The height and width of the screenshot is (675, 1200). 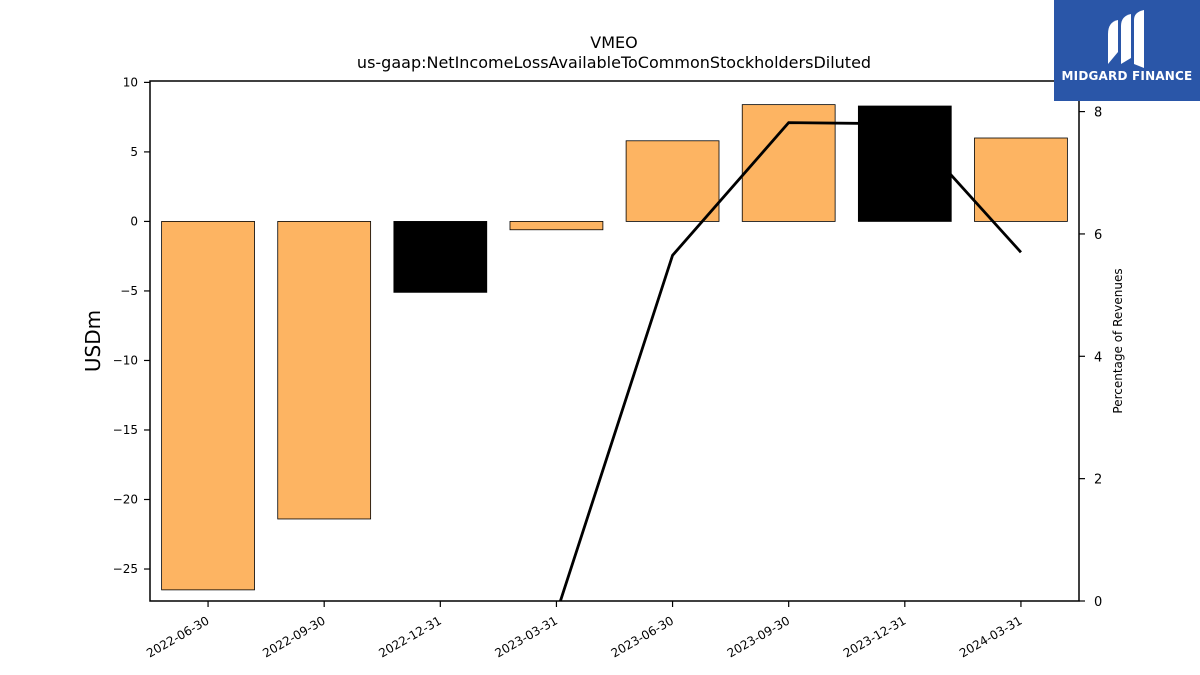 What do you see at coordinates (758, 636) in the screenshot?
I see `x-tick-label: 2023-09-30` at bounding box center [758, 636].